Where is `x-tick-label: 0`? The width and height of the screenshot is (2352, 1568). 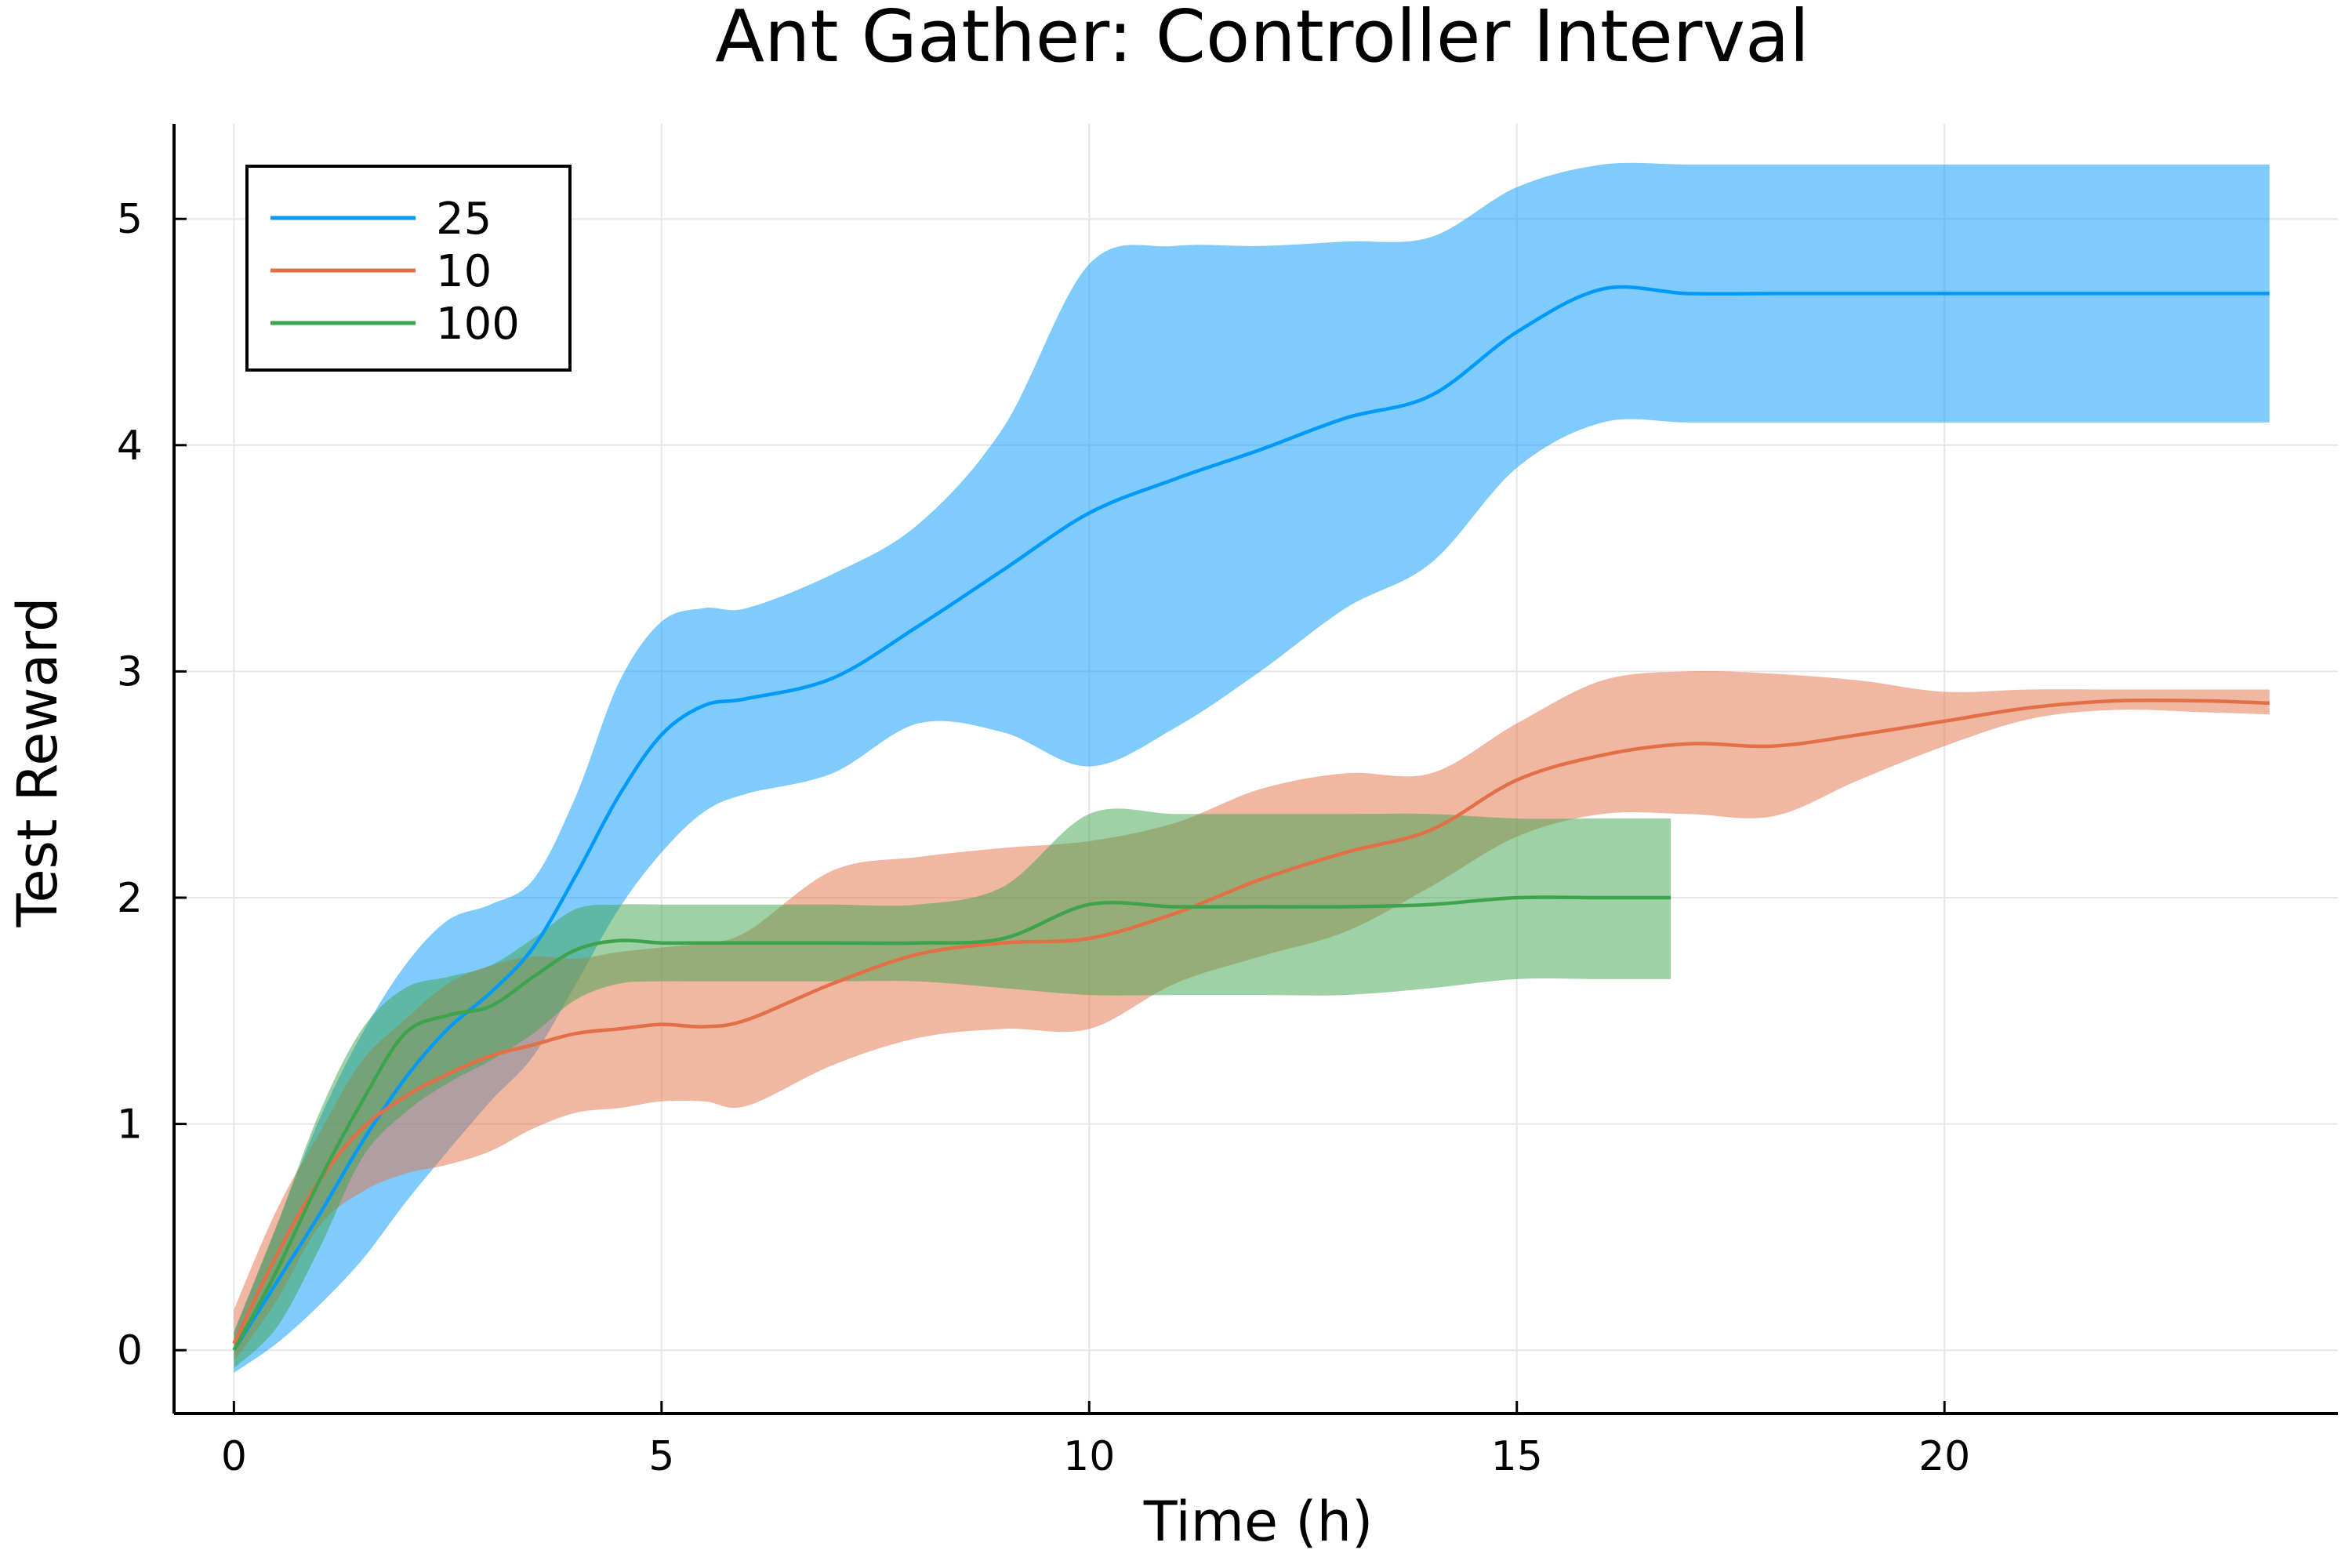 x-tick-label: 0 is located at coordinates (234, 1456).